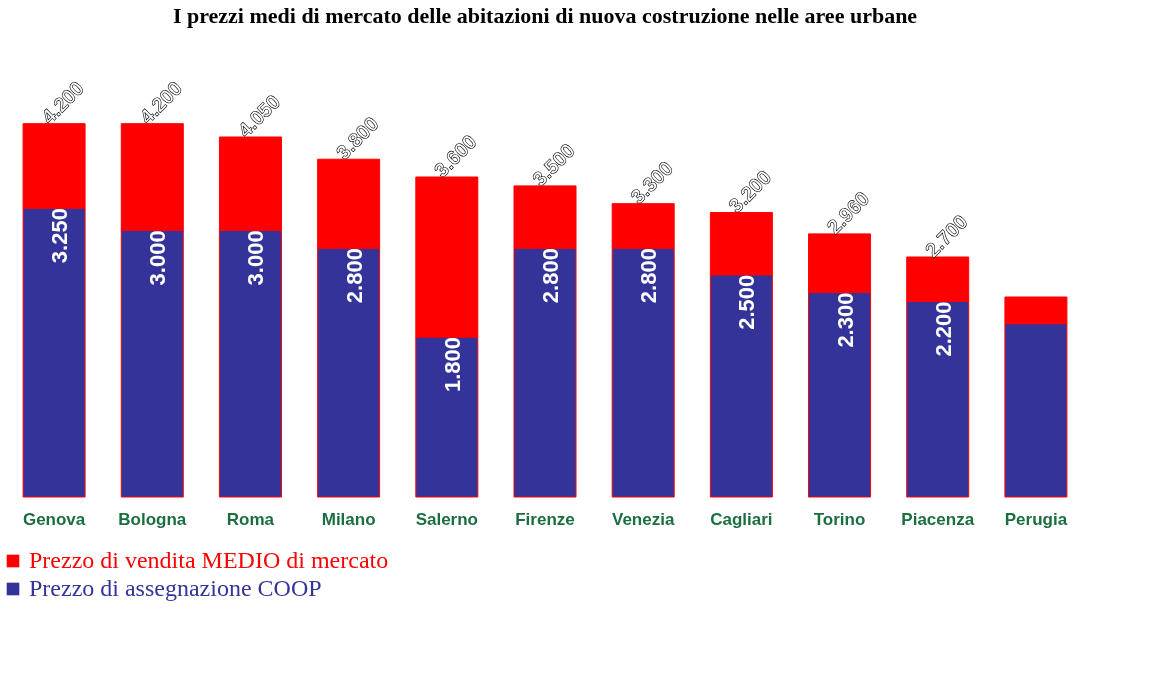 The width and height of the screenshot is (1161, 689). What do you see at coordinates (938, 519) in the screenshot?
I see `x-tick-label: Piacenza` at bounding box center [938, 519].